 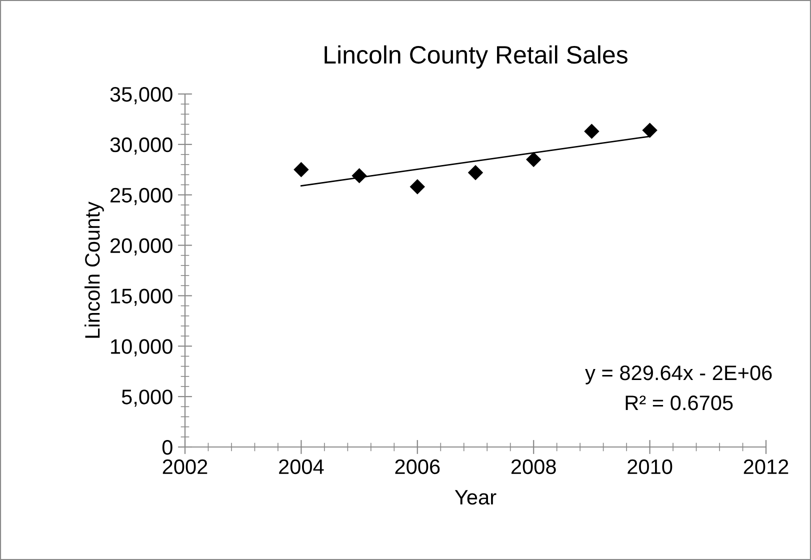 I want to click on x-tick-label: 2004, so click(x=301, y=466).